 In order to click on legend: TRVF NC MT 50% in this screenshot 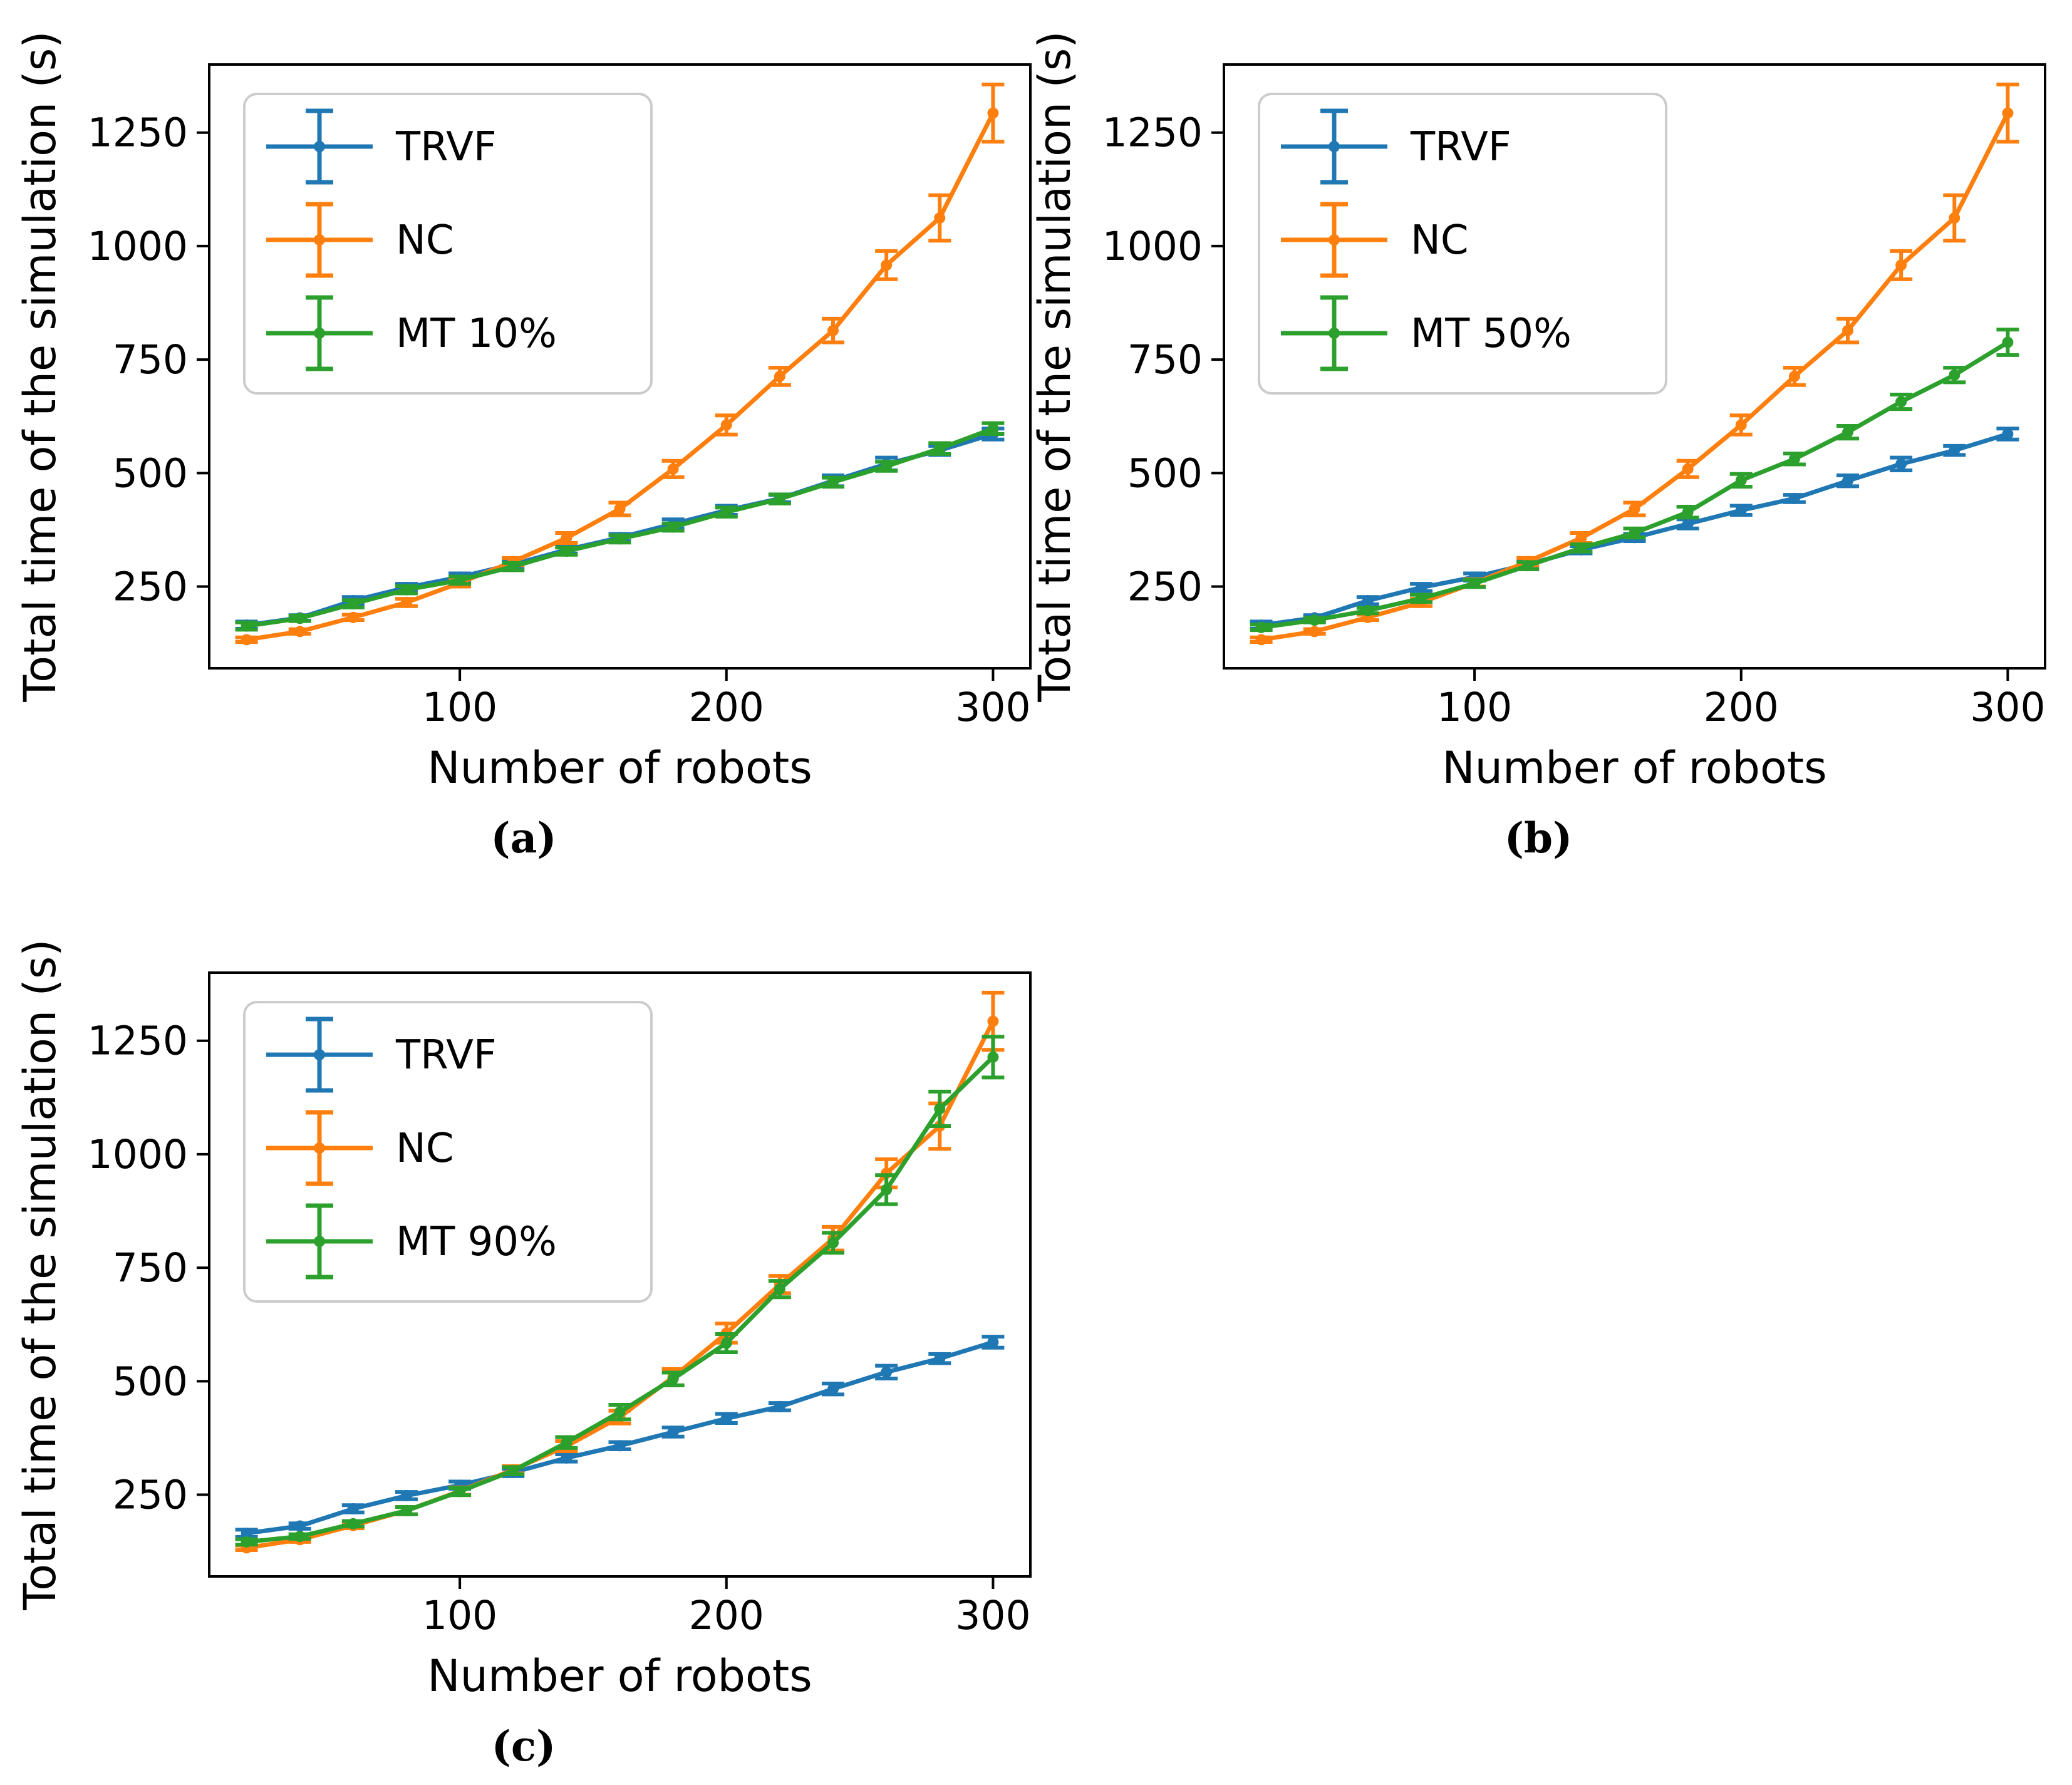, I will do `click(1462, 244)`.